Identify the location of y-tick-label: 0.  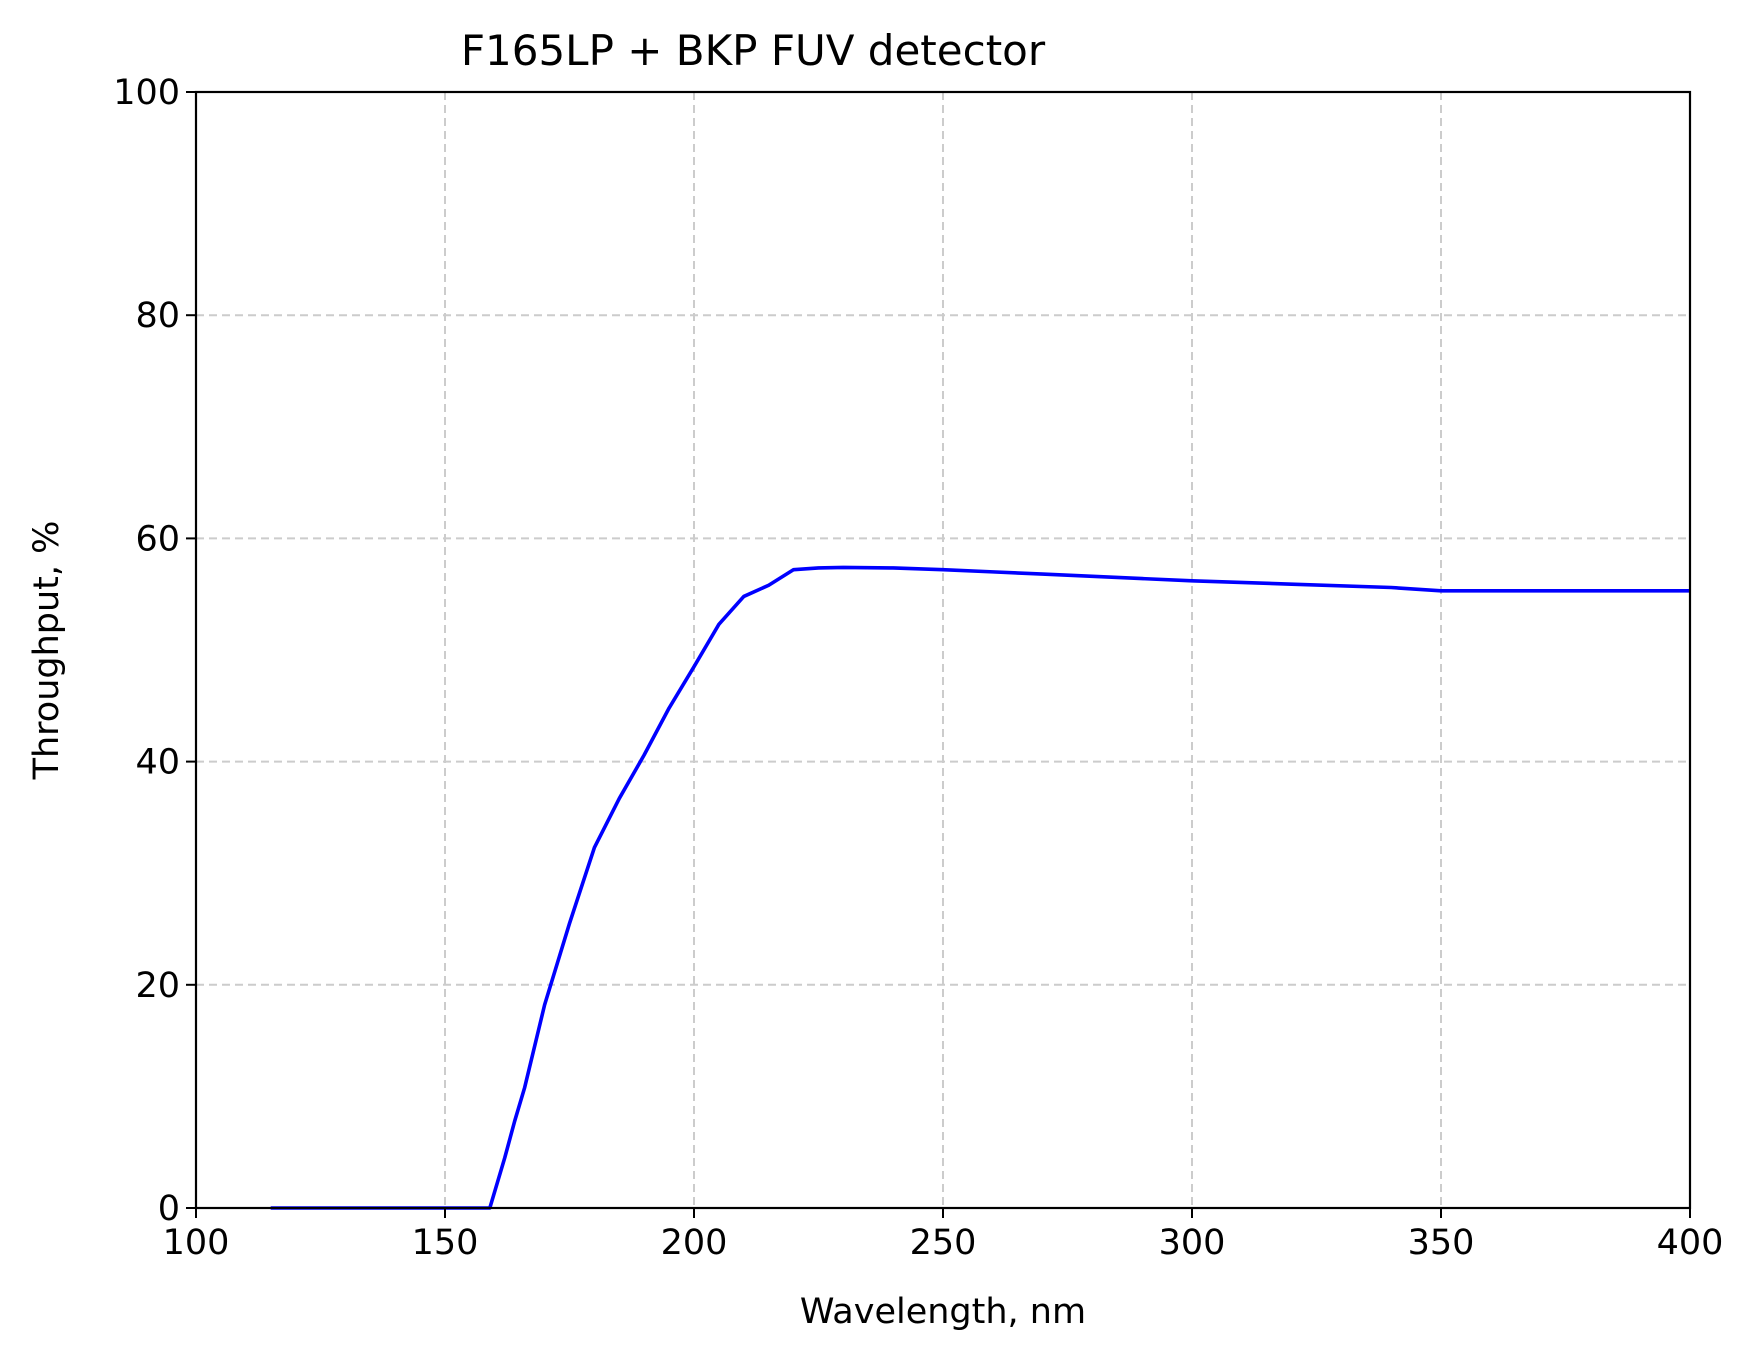
(169, 1209).